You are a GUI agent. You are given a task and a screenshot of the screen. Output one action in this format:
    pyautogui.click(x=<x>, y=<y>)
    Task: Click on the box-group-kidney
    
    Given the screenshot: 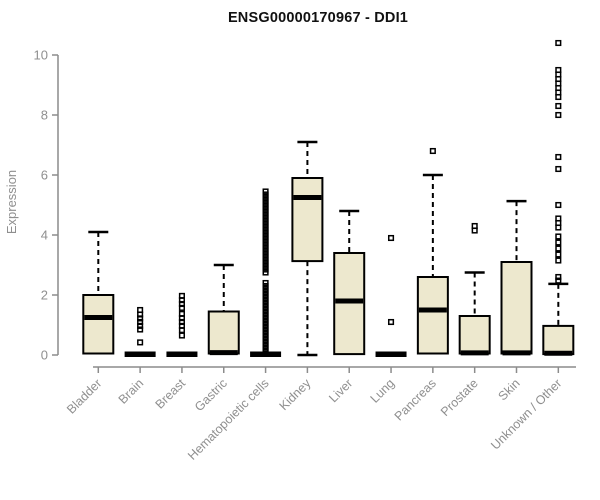 What is the action you would take?
    pyautogui.click(x=307, y=248)
    